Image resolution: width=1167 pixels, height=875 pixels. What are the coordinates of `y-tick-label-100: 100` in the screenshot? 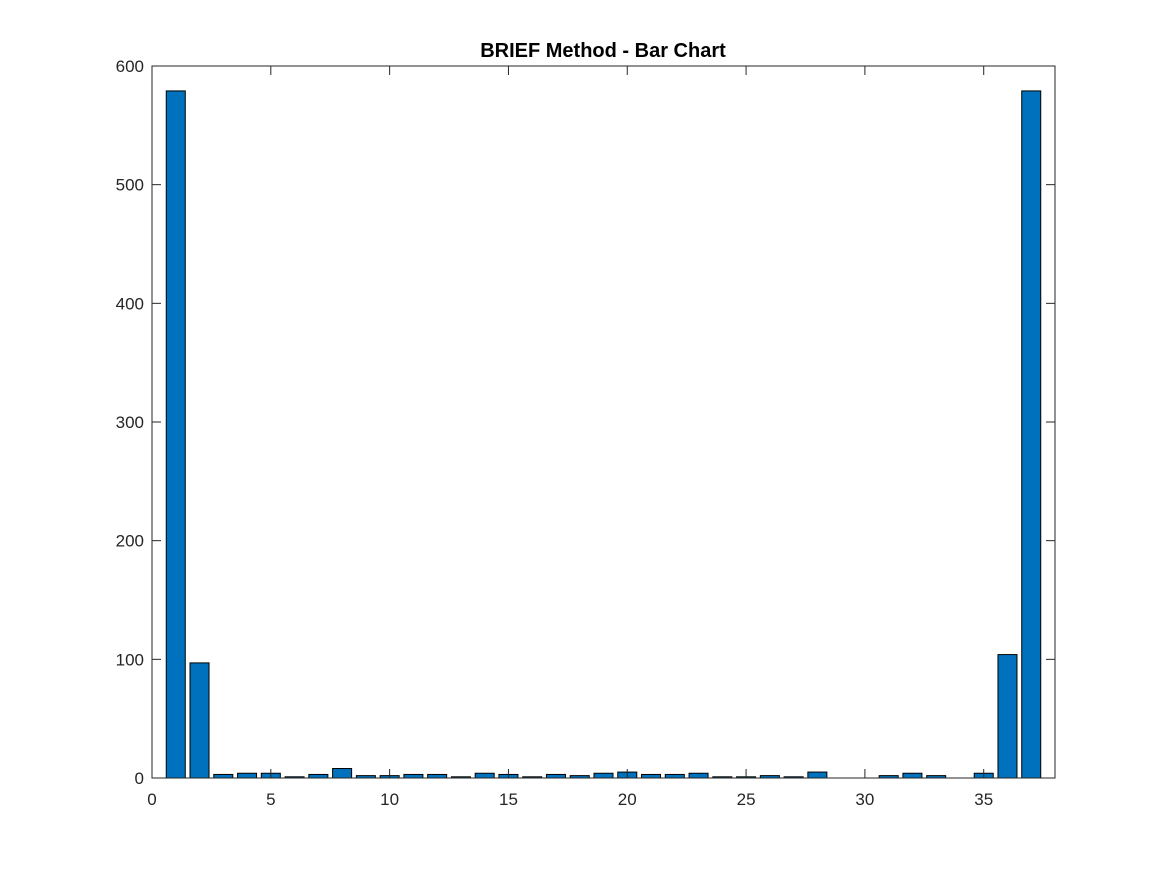 It's located at (130, 659).